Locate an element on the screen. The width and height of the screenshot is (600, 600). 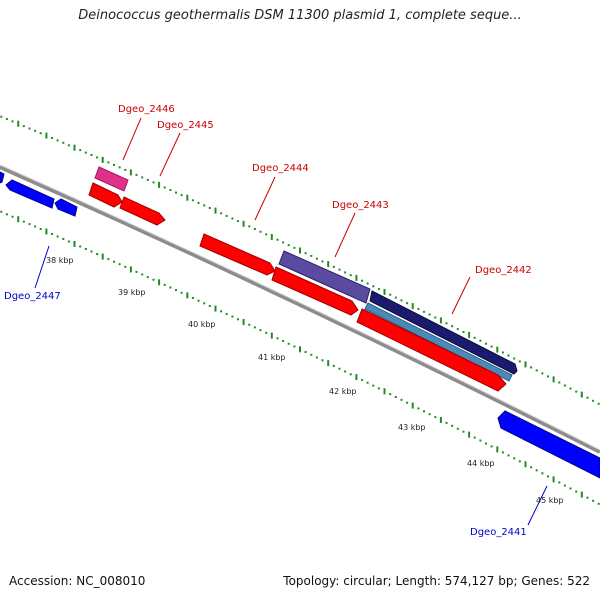
gene-red-segment-d is located at coordinates (431, 350).